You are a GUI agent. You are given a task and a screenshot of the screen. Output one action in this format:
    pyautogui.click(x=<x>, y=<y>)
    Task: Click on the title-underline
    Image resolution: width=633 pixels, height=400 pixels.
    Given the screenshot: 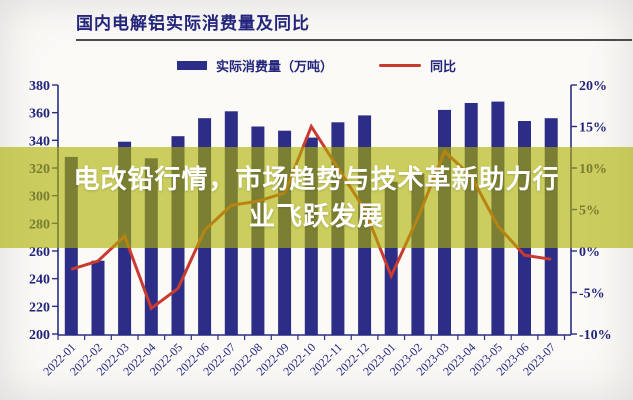 What is the action you would take?
    pyautogui.click(x=354, y=40)
    